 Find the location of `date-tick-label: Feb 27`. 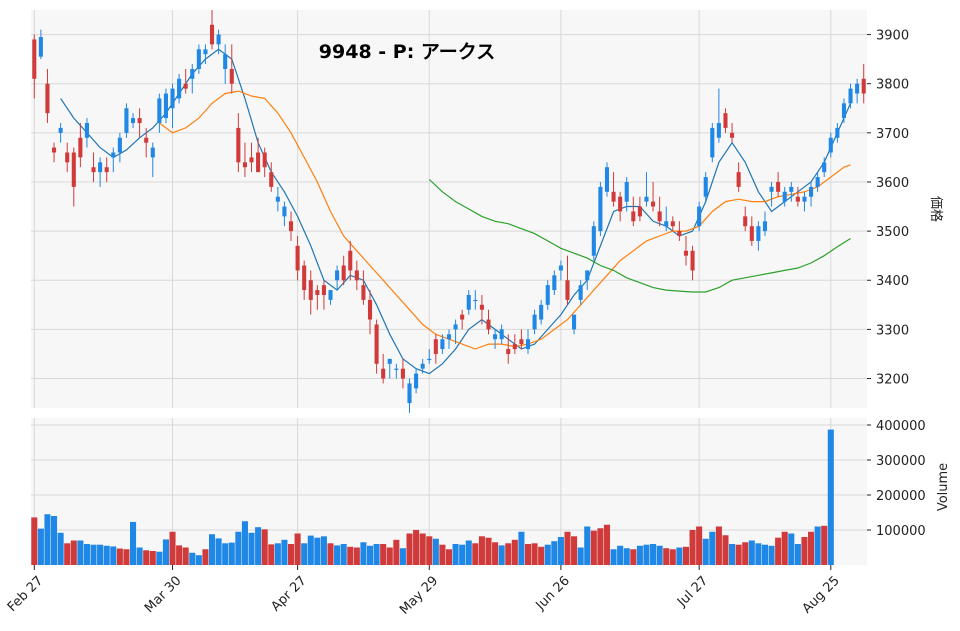

date-tick-label: Feb 27 is located at coordinates (26, 594).